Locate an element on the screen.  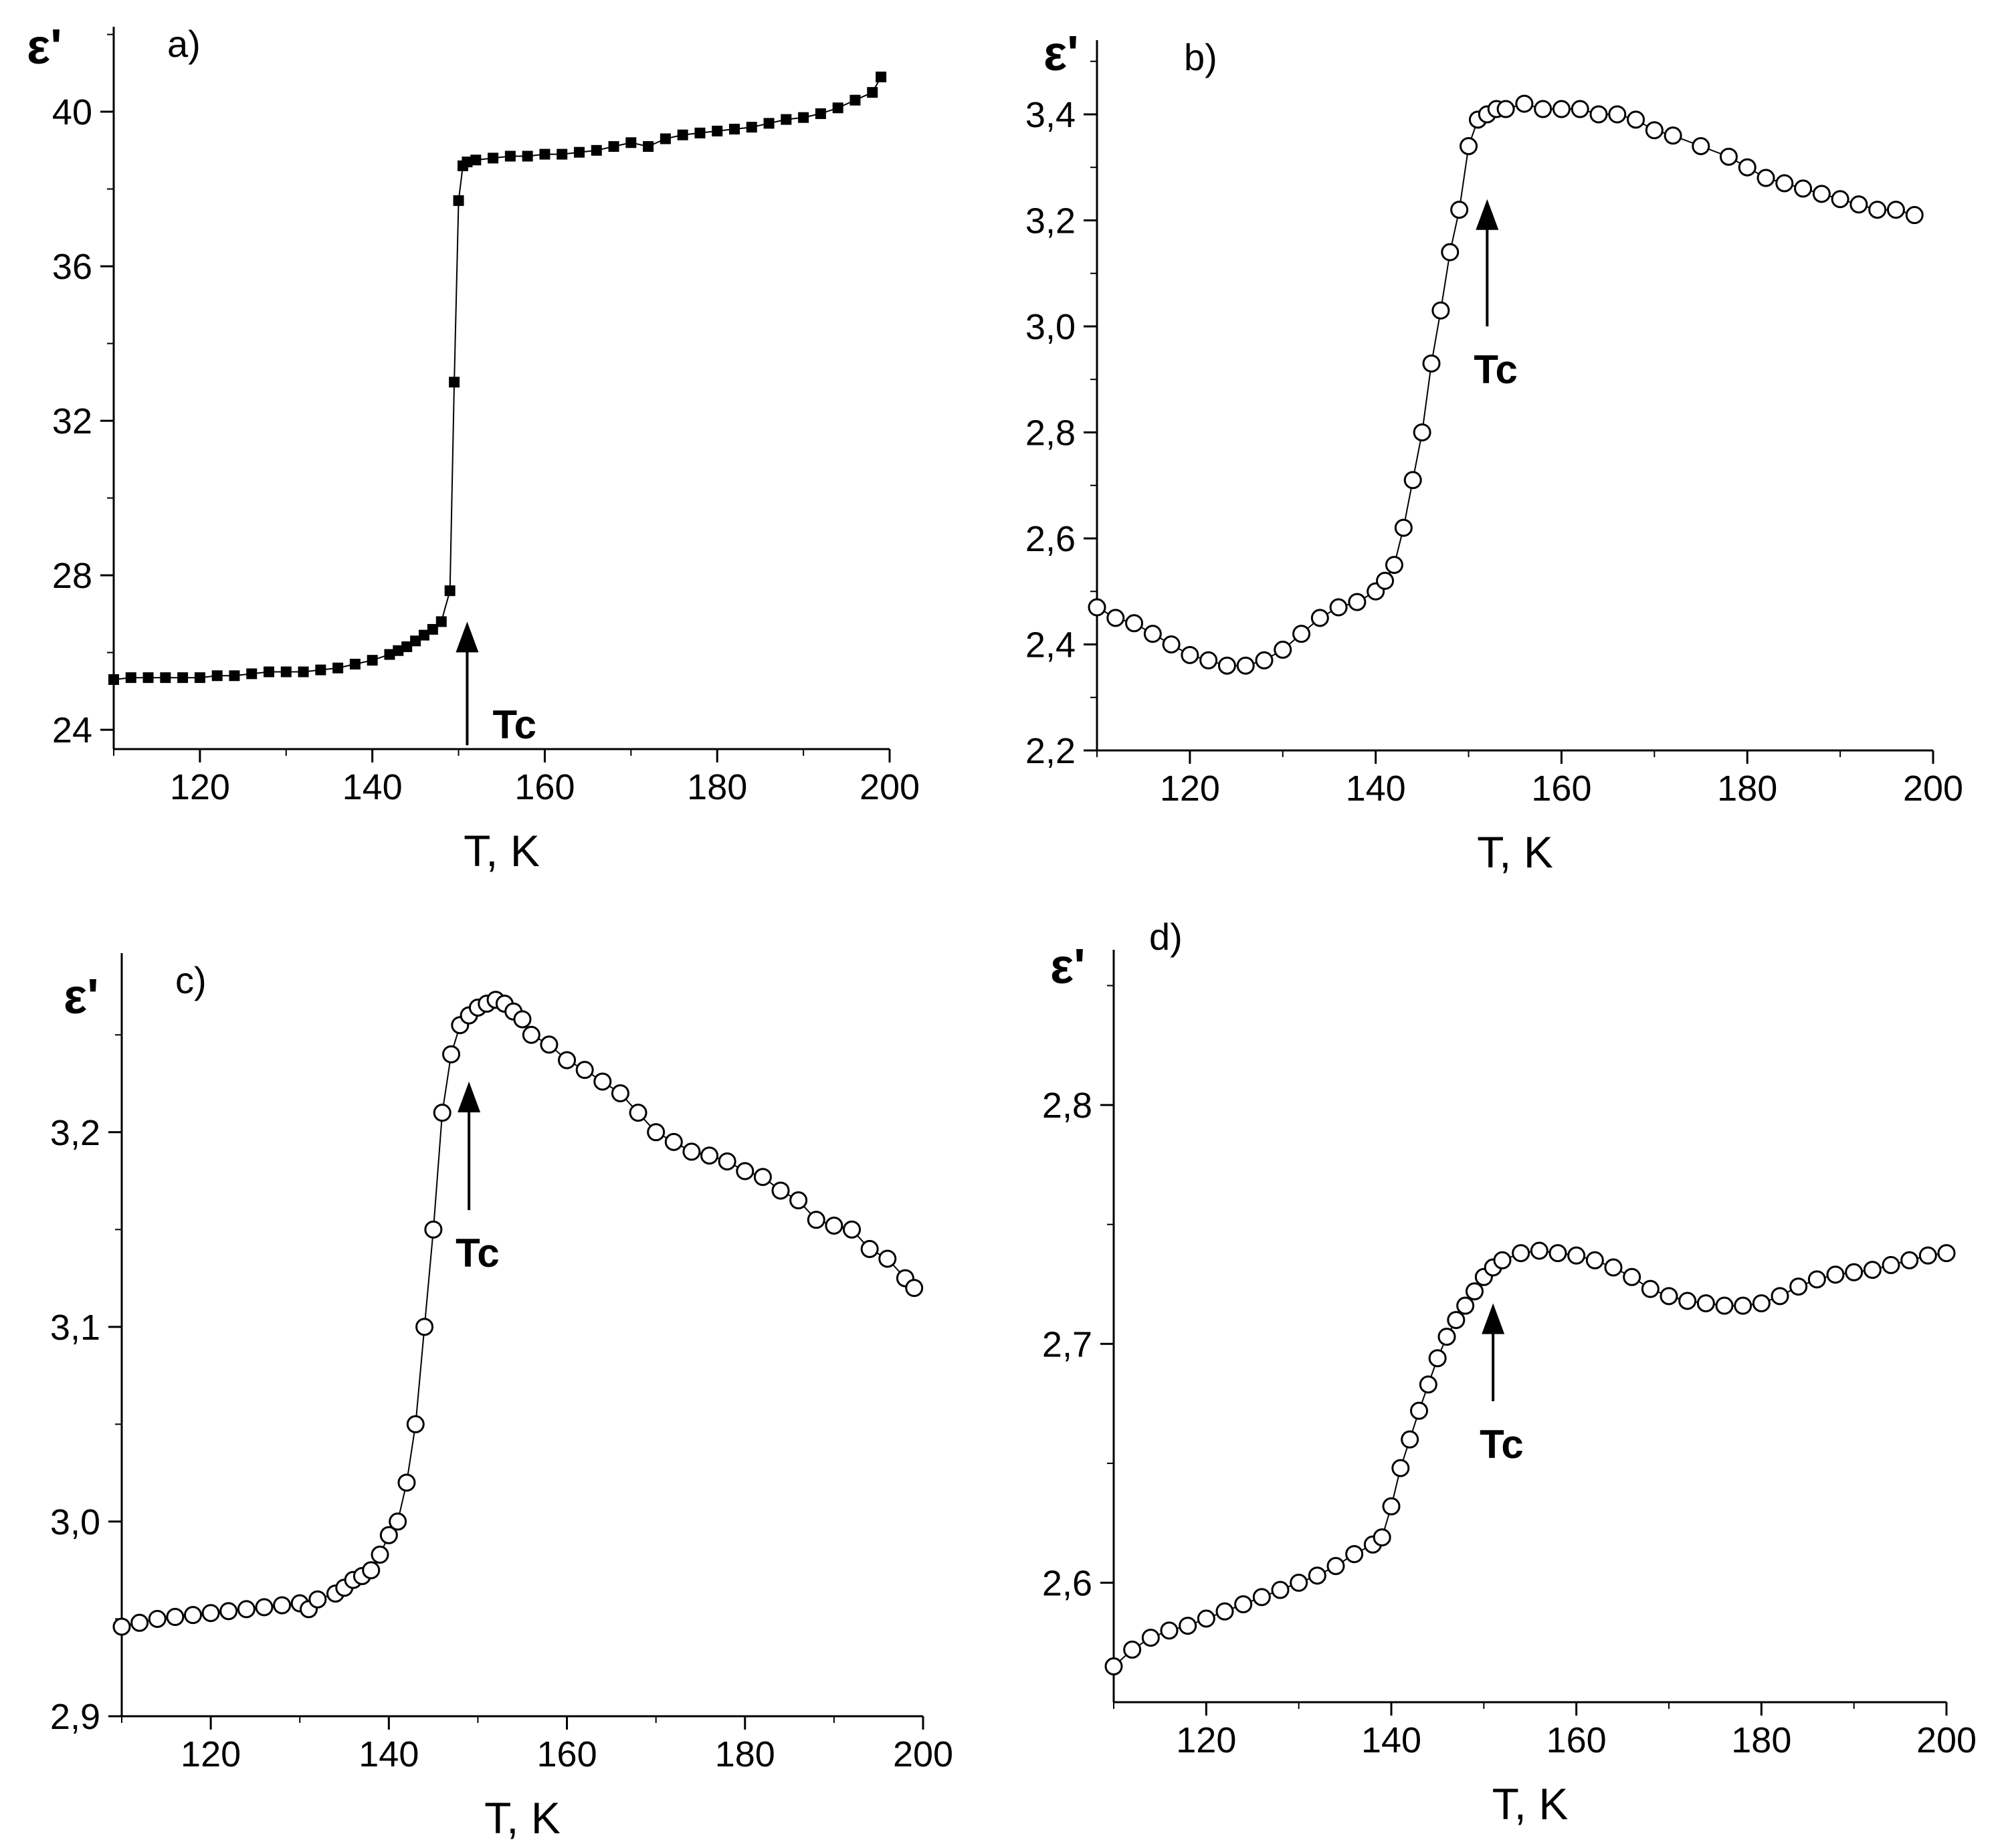
panel-b-y-tick-label: 3,0 is located at coordinates (1050, 327).